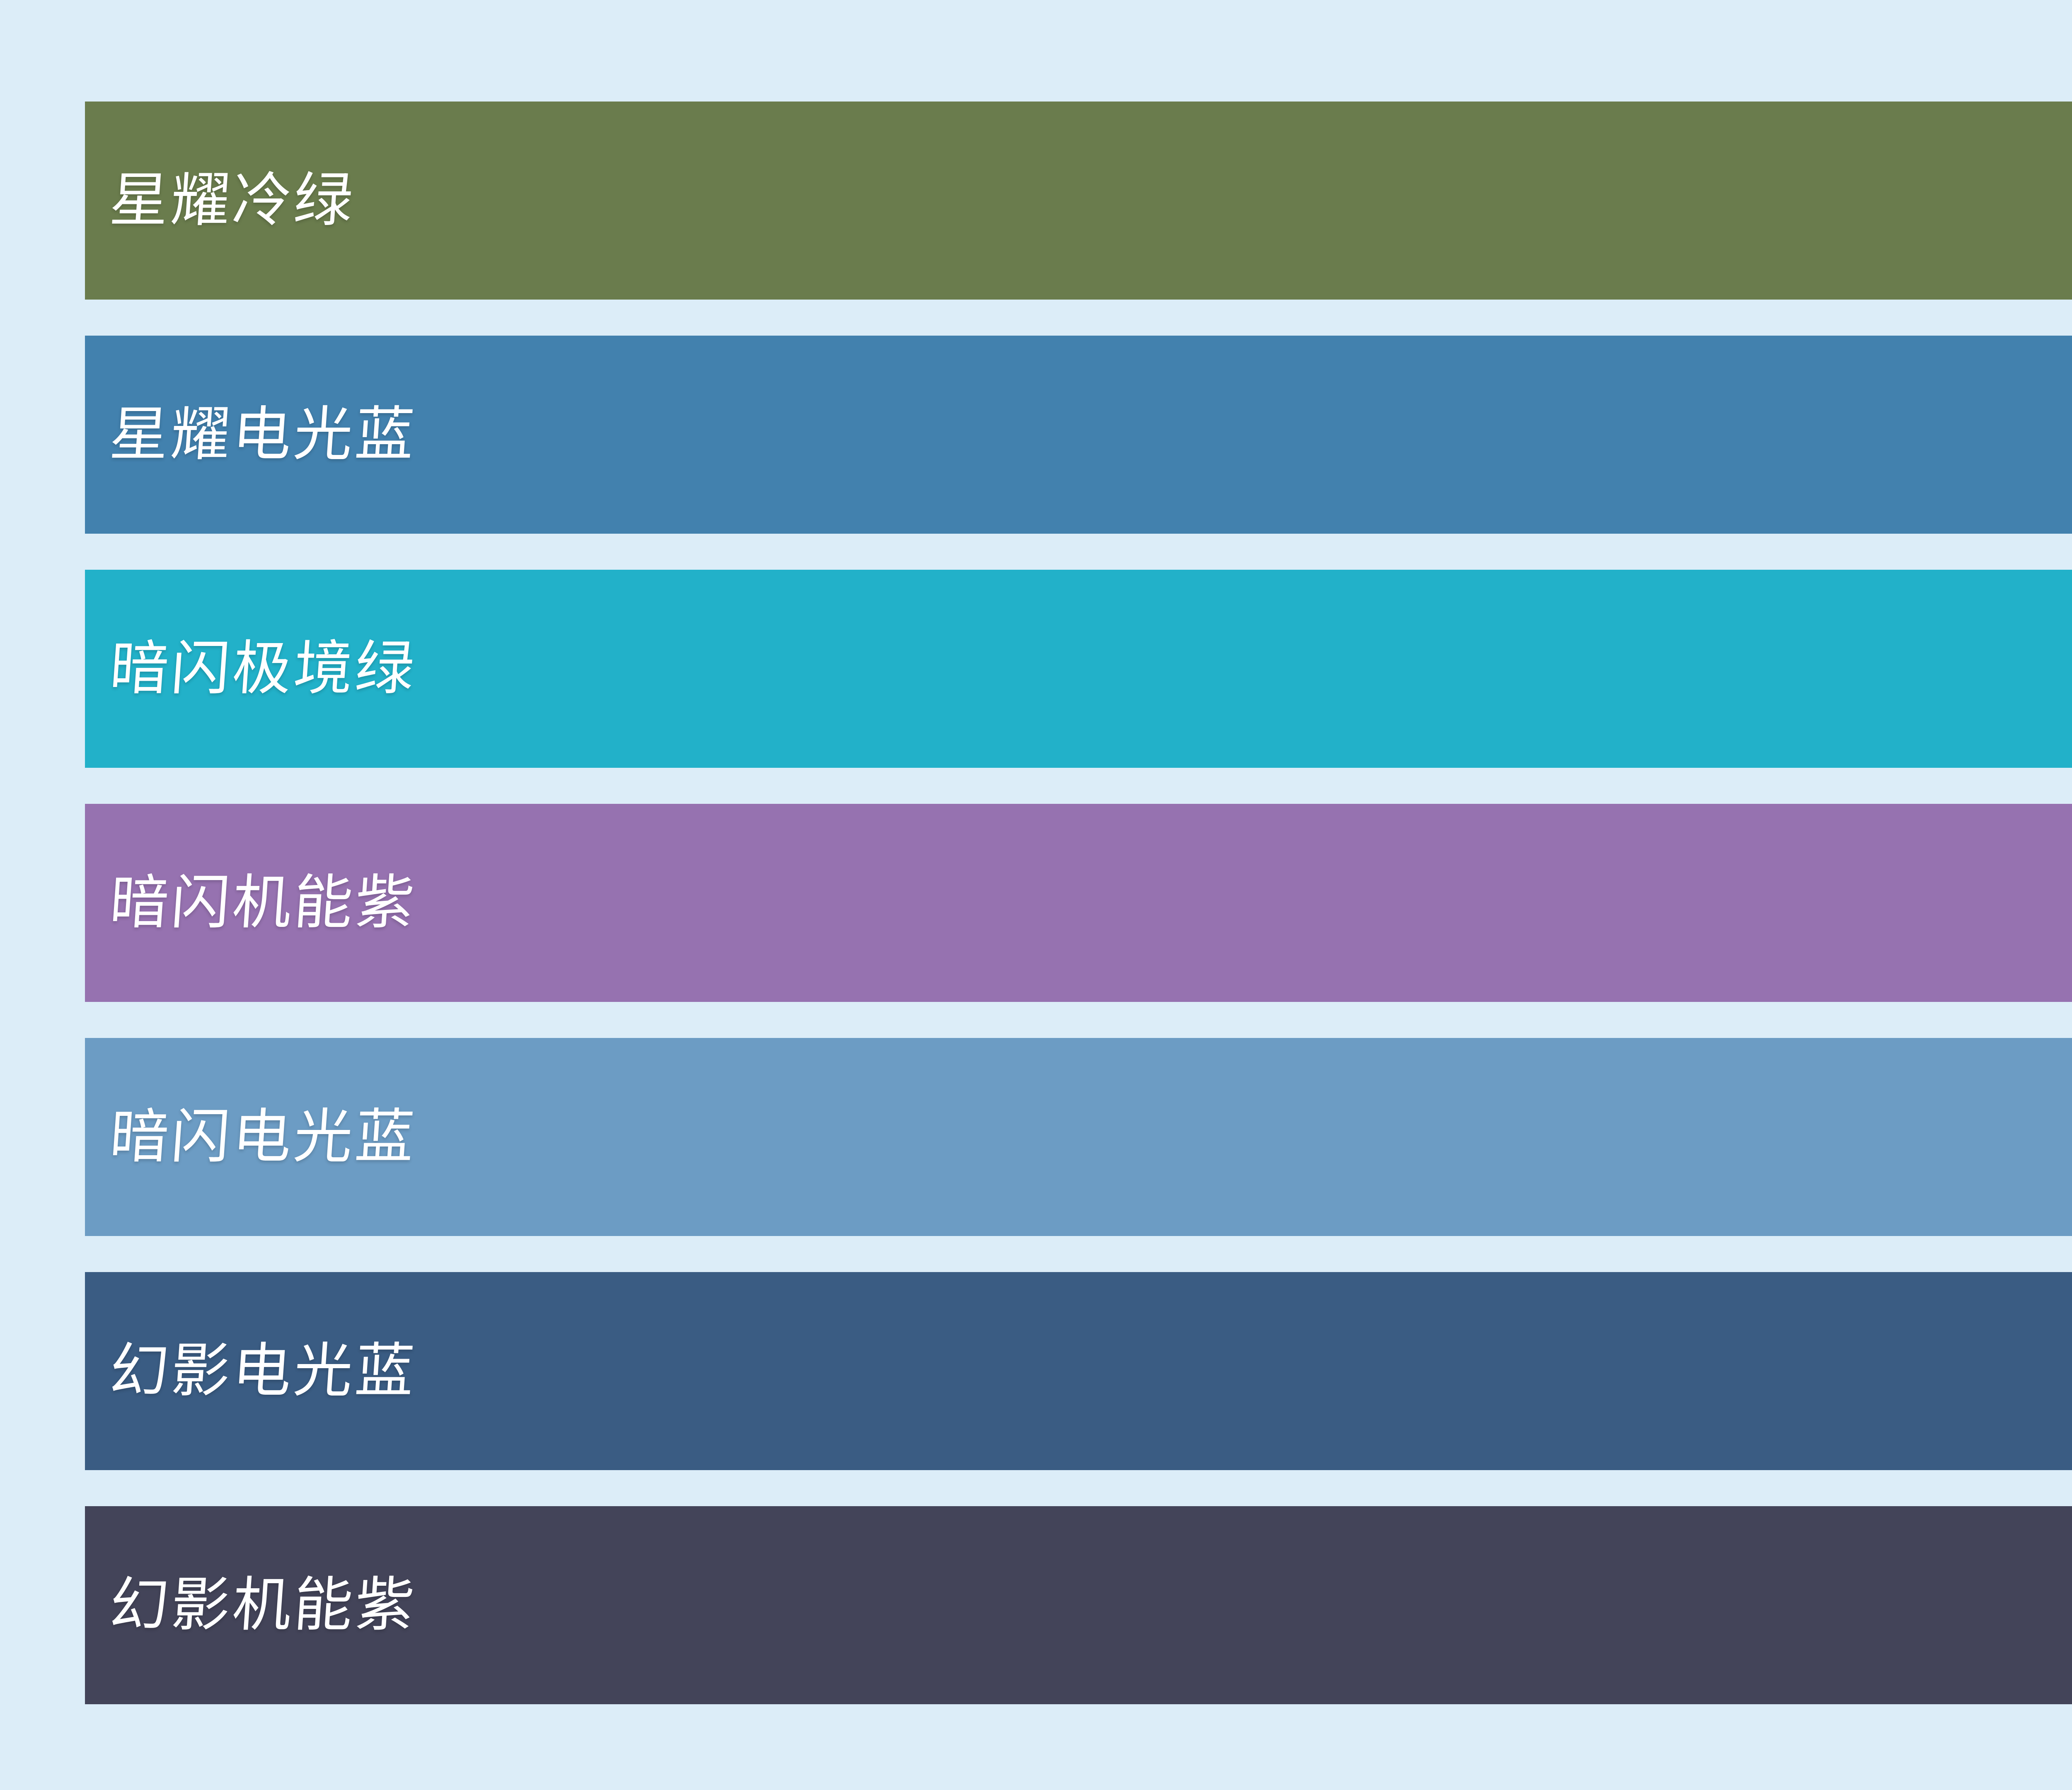  I want to click on color-bar-xingyao-lenglv: 星耀冷绿, so click(1078, 201).